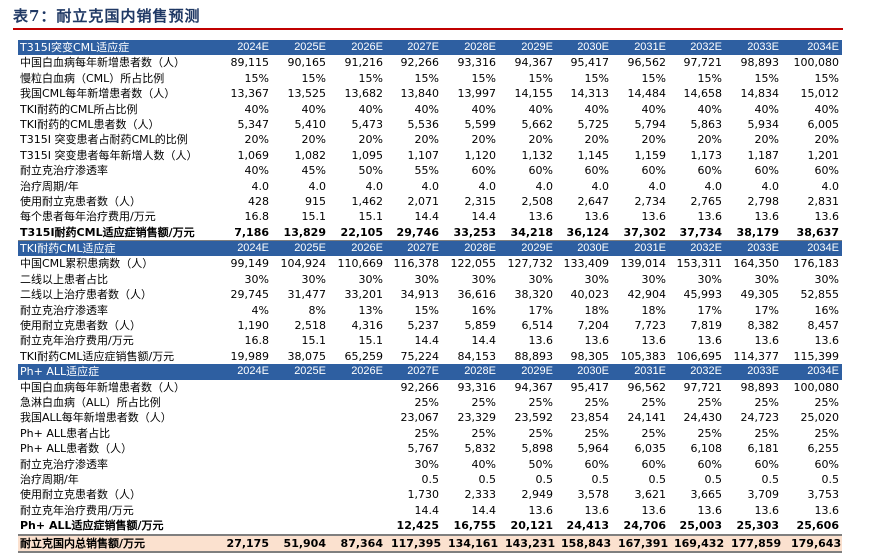  I want to click on value-cell: 1,187, so click(763, 155).